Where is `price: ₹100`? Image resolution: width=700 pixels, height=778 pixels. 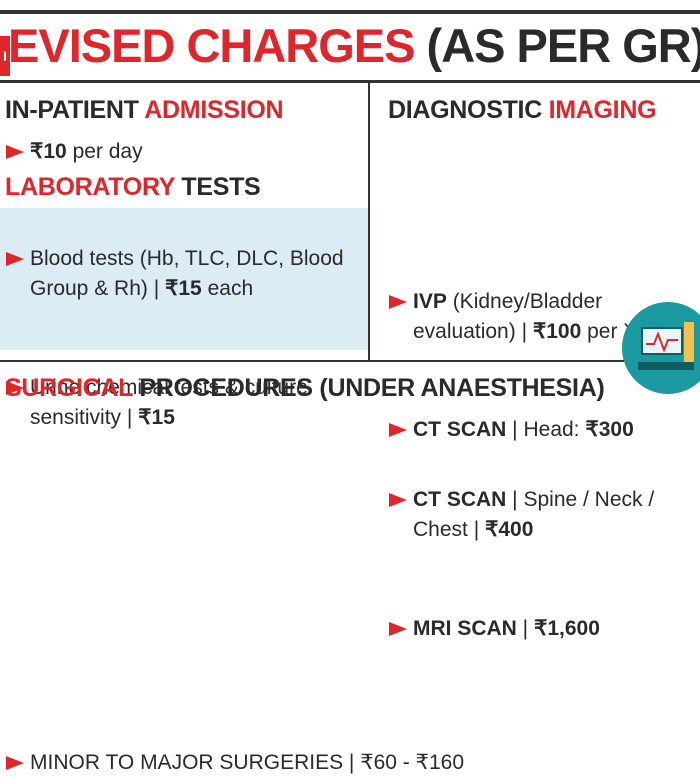
price: ₹100 is located at coordinates (557, 331).